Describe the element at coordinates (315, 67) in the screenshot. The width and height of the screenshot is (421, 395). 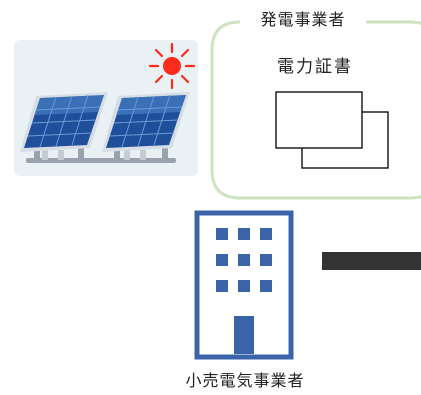
I see `certificate-label: 電力証書` at that location.